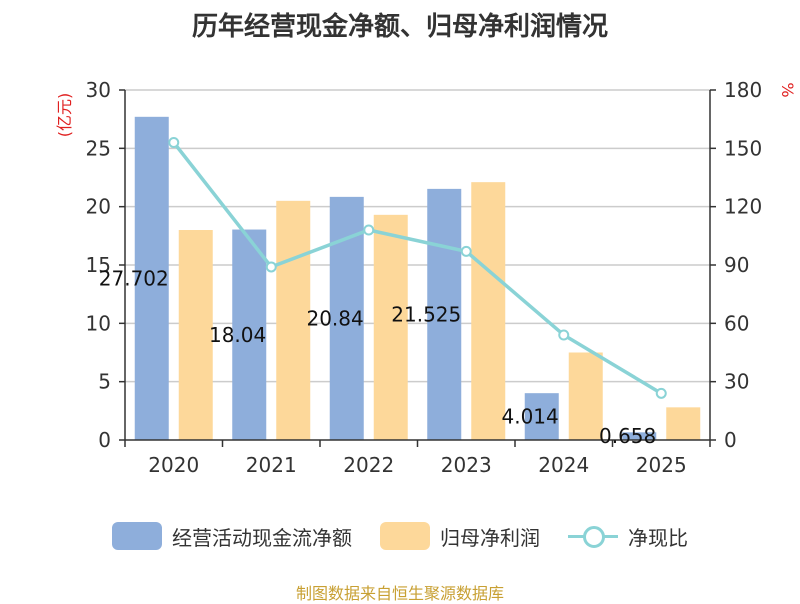 Image resolution: width=800 pixels, height=604 pixels. Describe the element at coordinates (466, 465) in the screenshot. I see `x-tick-label: 2023` at that location.